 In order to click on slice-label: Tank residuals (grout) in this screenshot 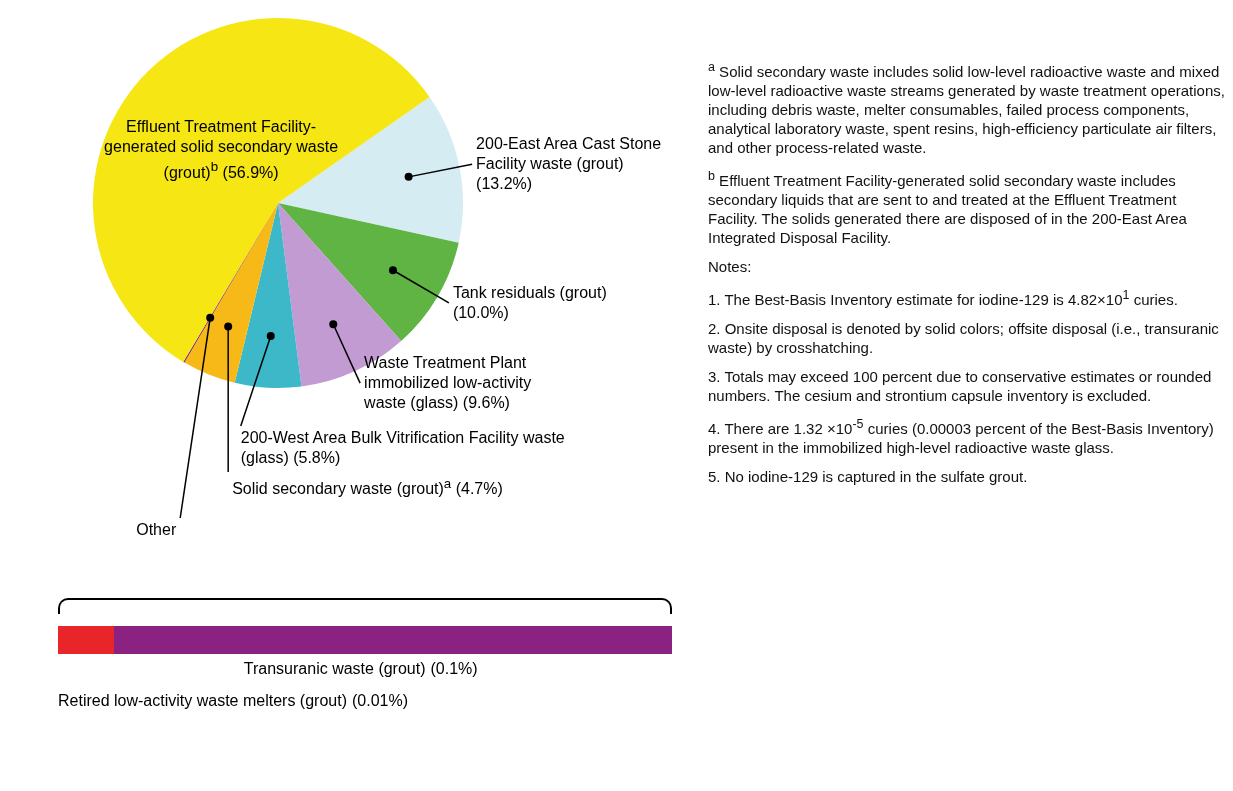, I will do `click(529, 292)`.